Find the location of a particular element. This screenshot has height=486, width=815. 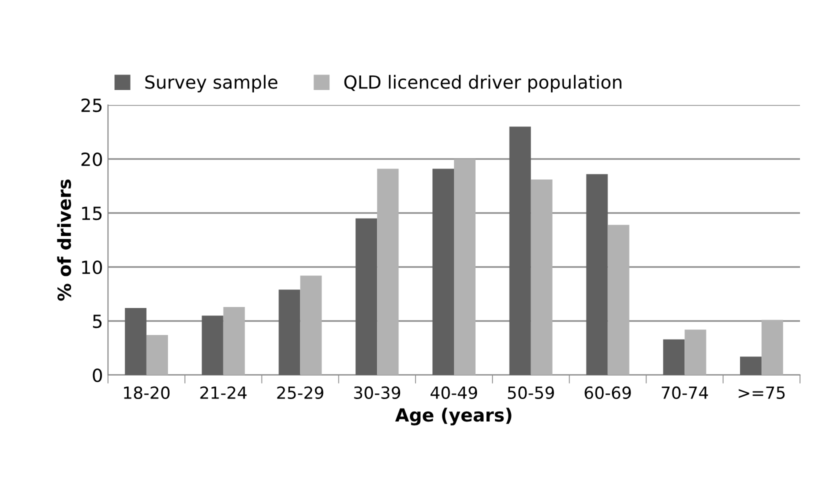

y-tick-label: 25 is located at coordinates (91, 105).